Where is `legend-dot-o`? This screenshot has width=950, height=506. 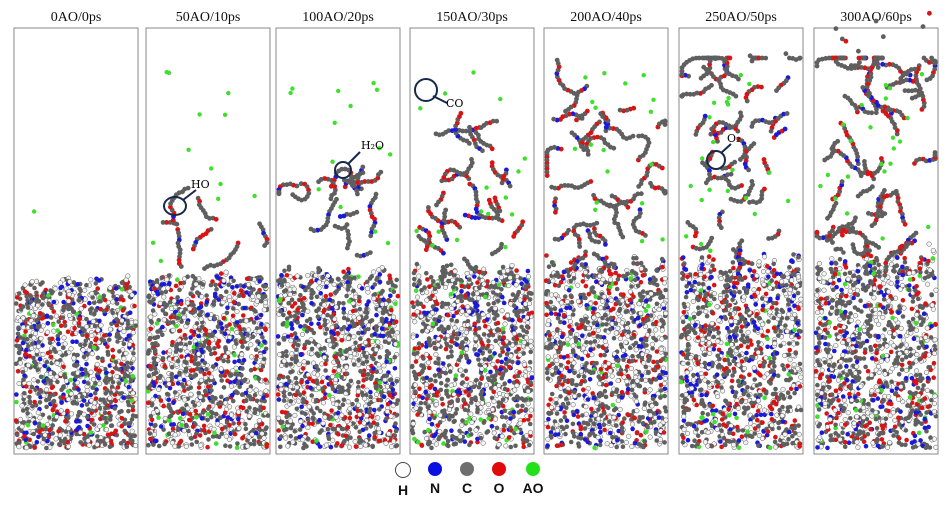 legend-dot-o is located at coordinates (499, 469).